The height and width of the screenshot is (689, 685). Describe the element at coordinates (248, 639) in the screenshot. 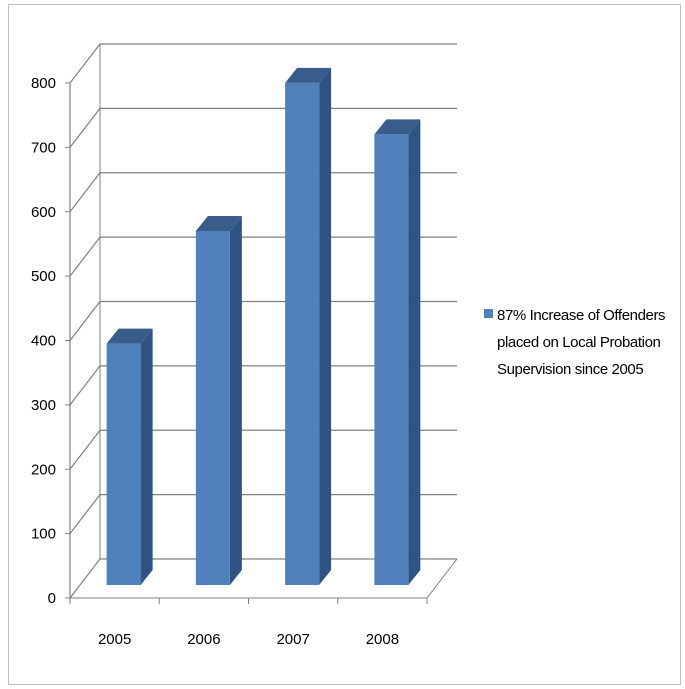

I see `x-axis-ticks: 2005 2006 2007 2008` at that location.